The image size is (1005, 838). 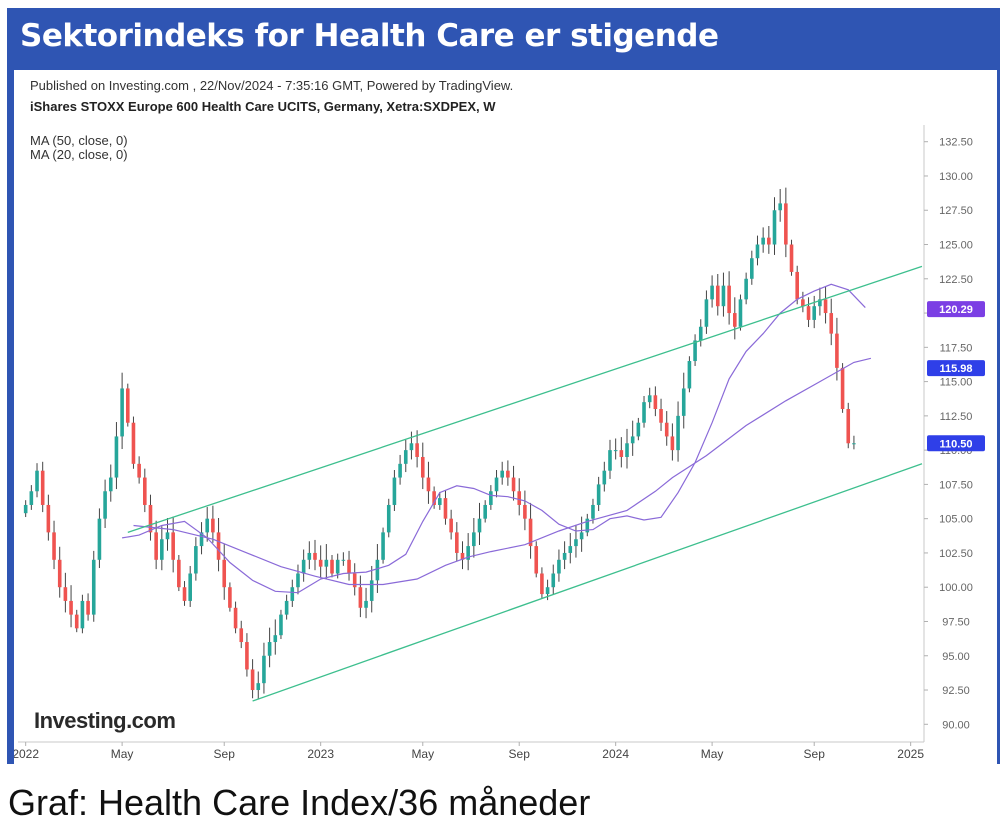 I want to click on price-badge-label: 120.29, so click(x=956, y=310).